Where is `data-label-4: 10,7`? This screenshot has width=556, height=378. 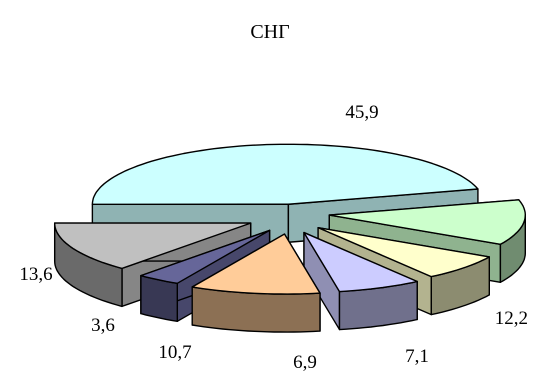
data-label-4: 10,7 is located at coordinates (174, 352).